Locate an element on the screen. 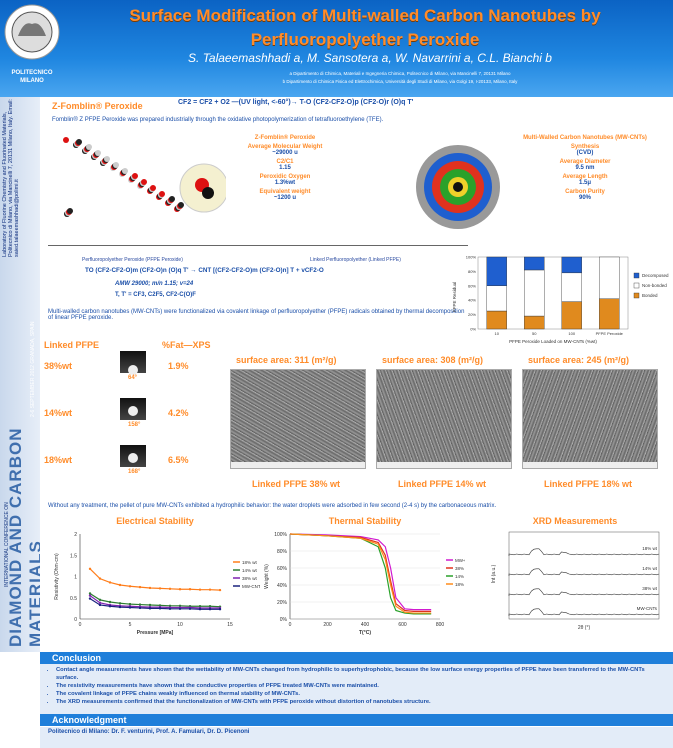  property-key: Average Diameter is located at coordinates (585, 162).